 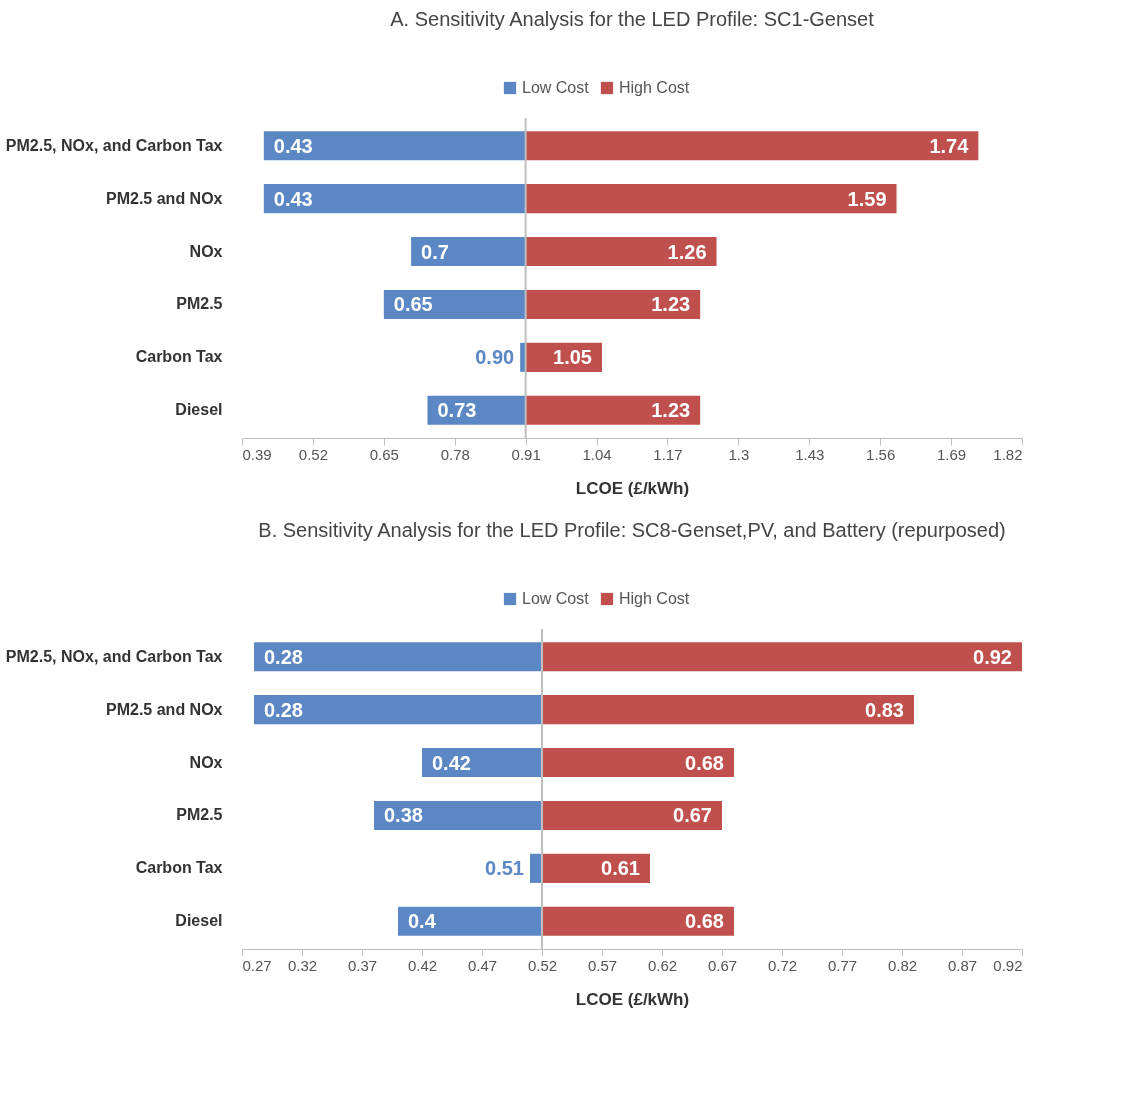 I want to click on x-tick-label: 0.77, so click(x=842, y=965).